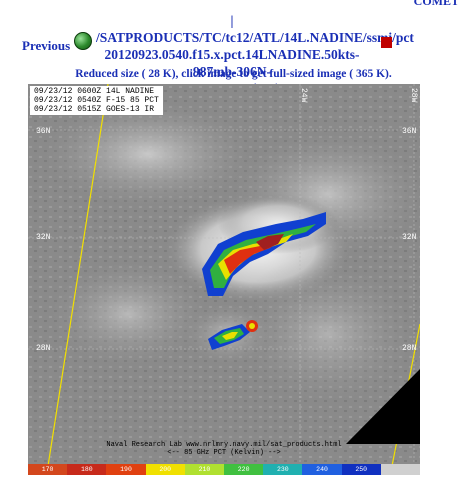 This screenshot has width=467, height=480. Describe the element at coordinates (244, 469) in the screenshot. I see `colorbar-segment: 220` at that location.